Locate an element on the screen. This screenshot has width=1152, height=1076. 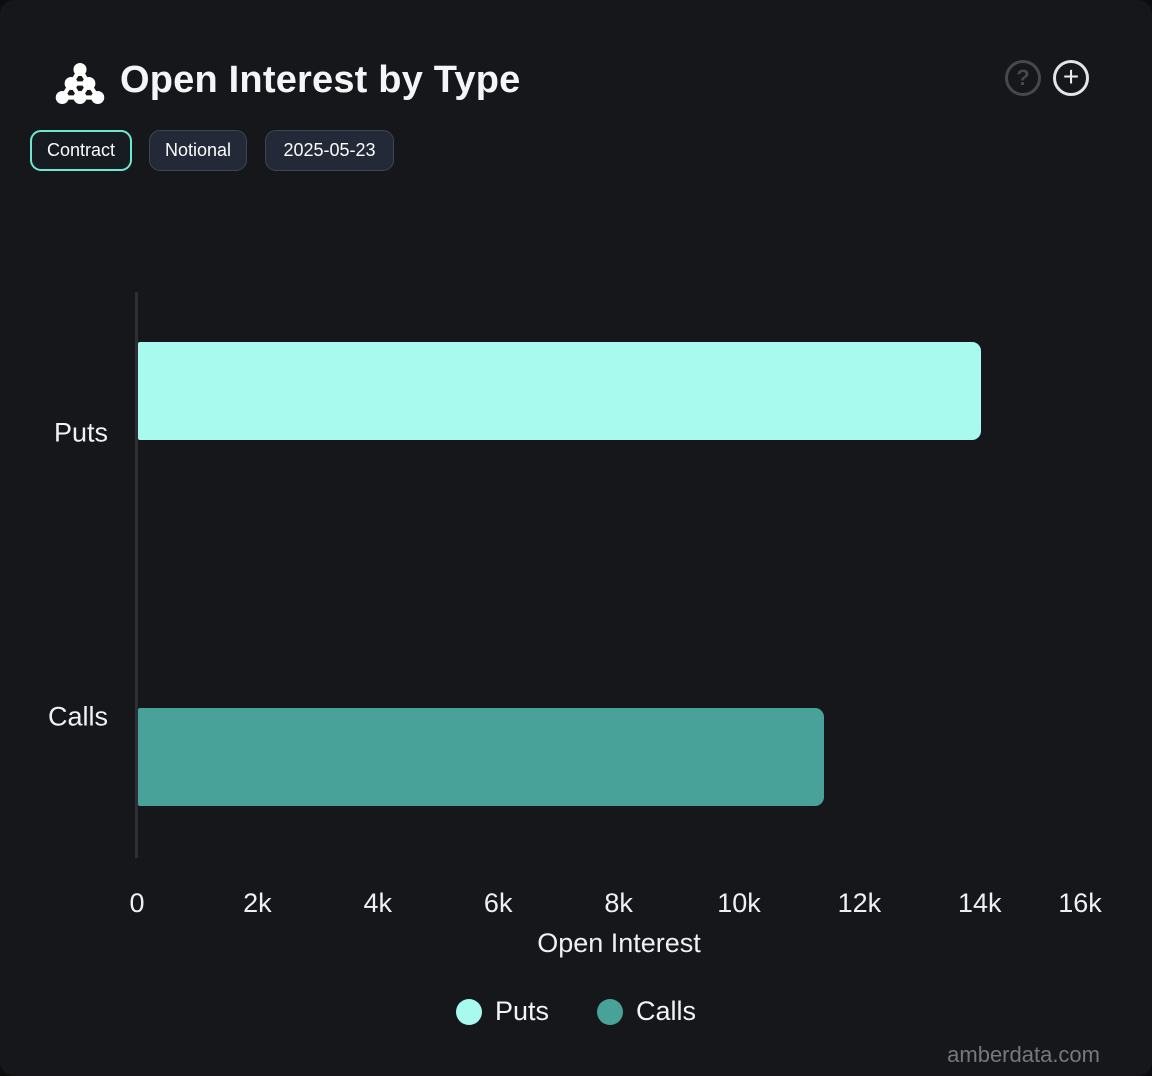
x-tick-16k: 16k is located at coordinates (1080, 903).